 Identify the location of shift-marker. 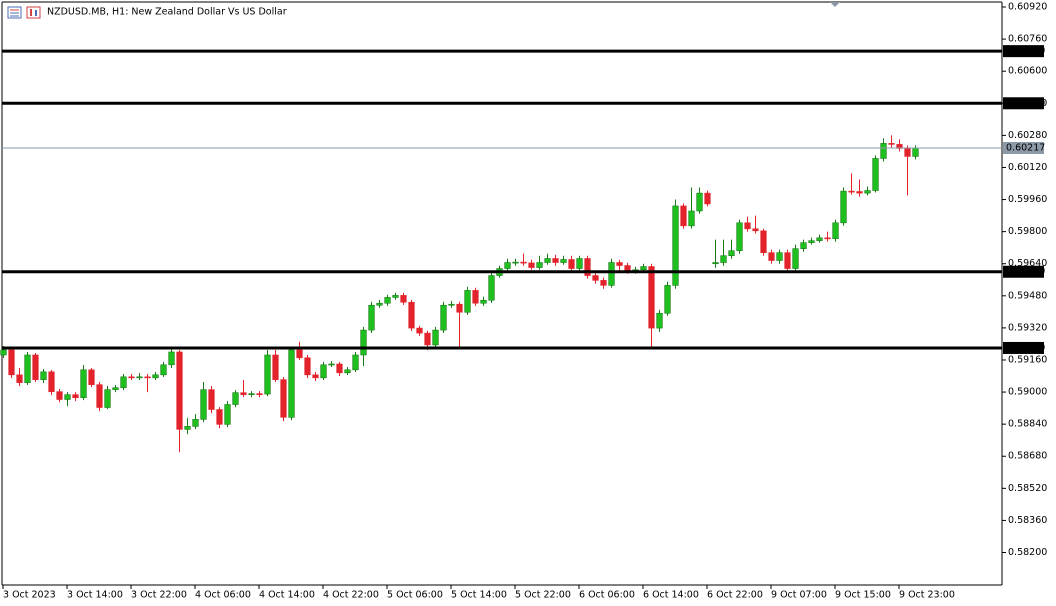
(835, 4).